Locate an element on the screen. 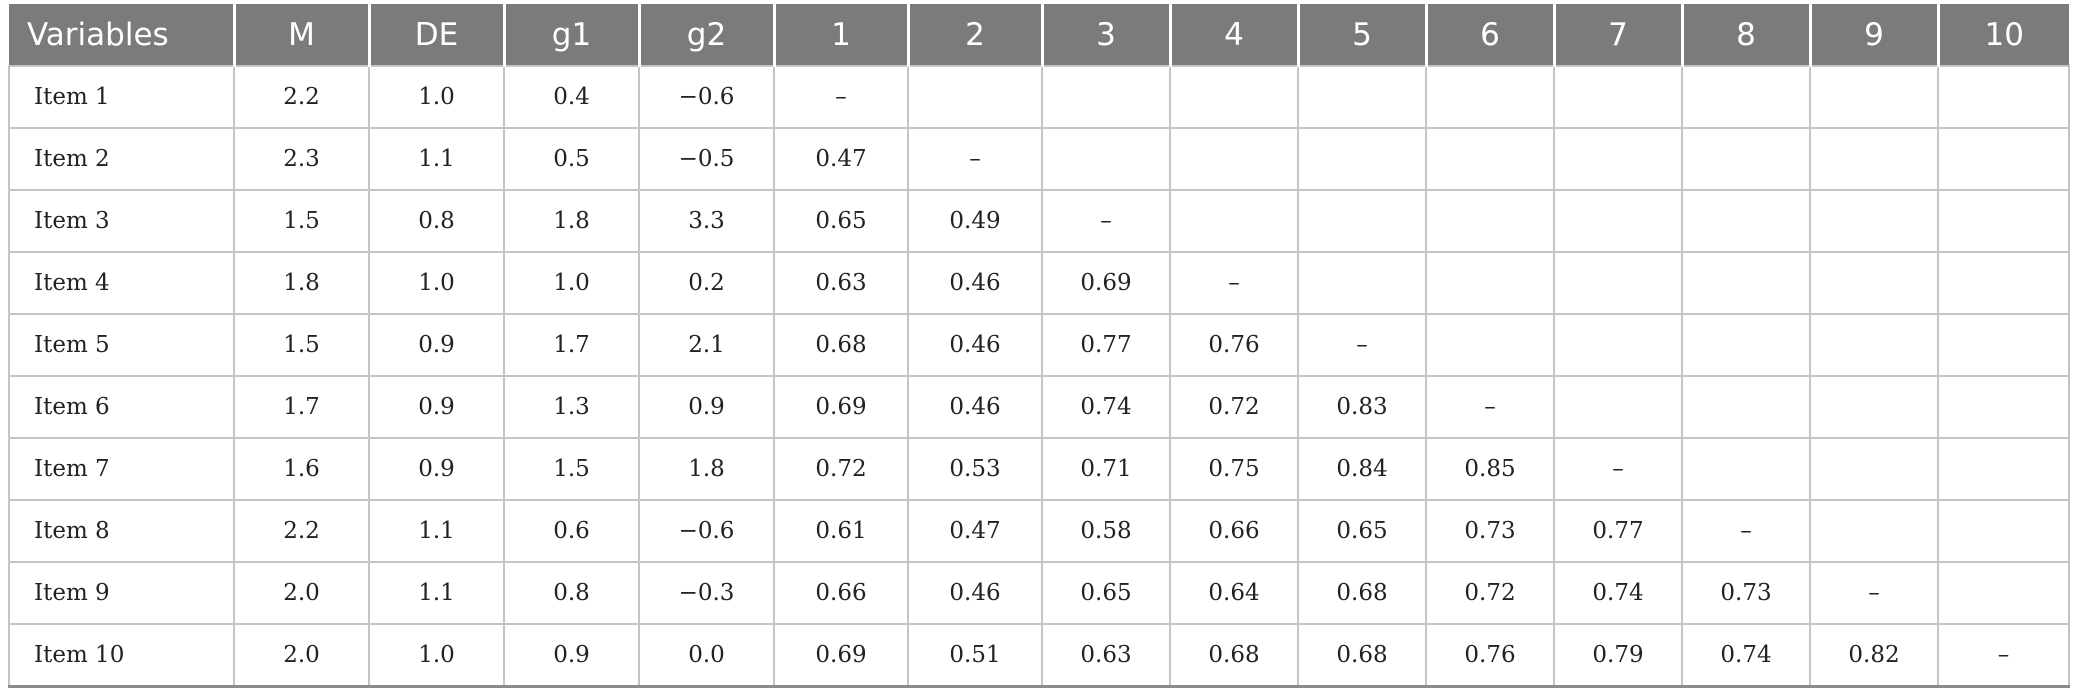  column-header: 4 is located at coordinates (1233, 35).